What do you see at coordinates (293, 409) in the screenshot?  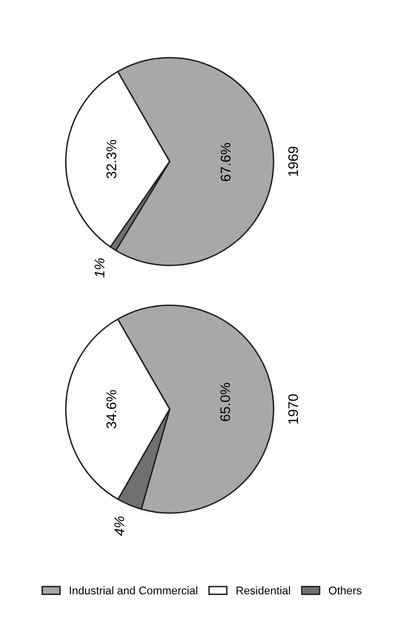 I see `text: 1970` at bounding box center [293, 409].